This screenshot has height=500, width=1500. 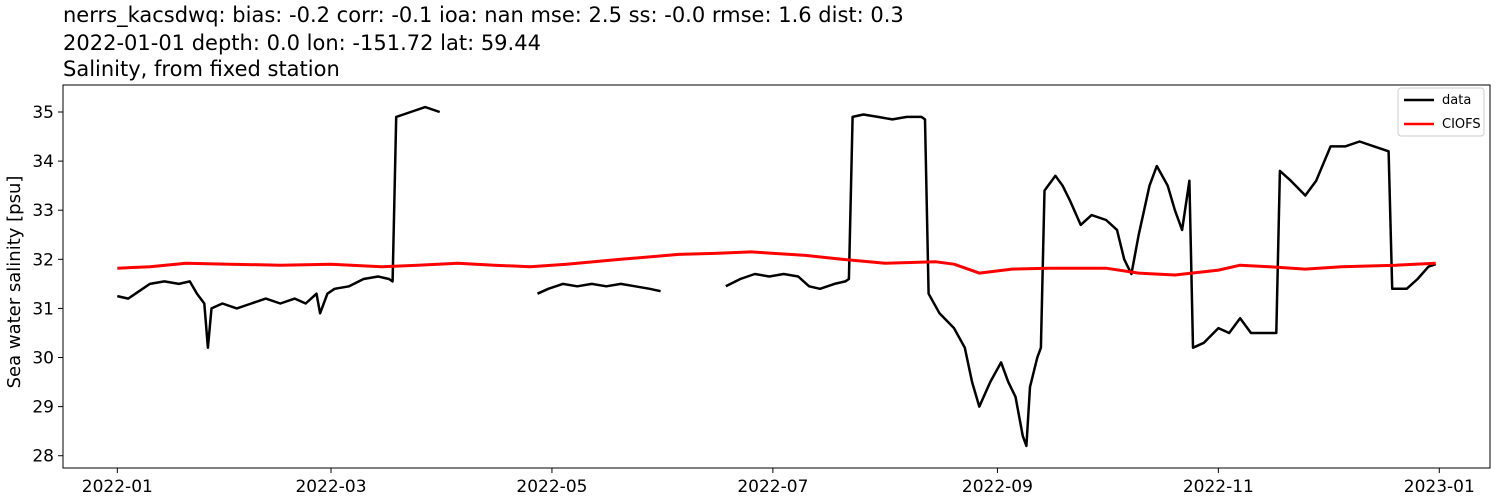 I want to click on y-tick-label: 35, so click(x=43, y=113).